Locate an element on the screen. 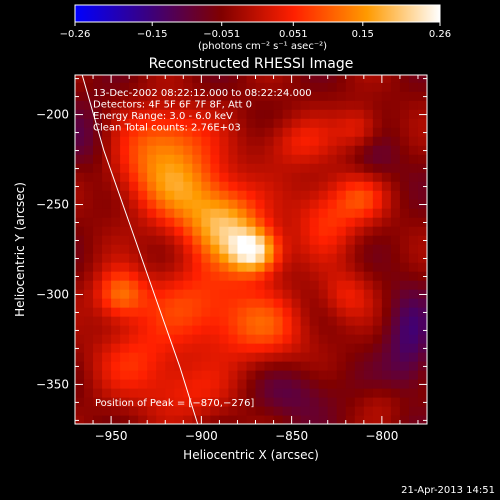 The width and height of the screenshot is (500, 500). chart-title: Reconstructed RHESSI Image is located at coordinates (251, 64).